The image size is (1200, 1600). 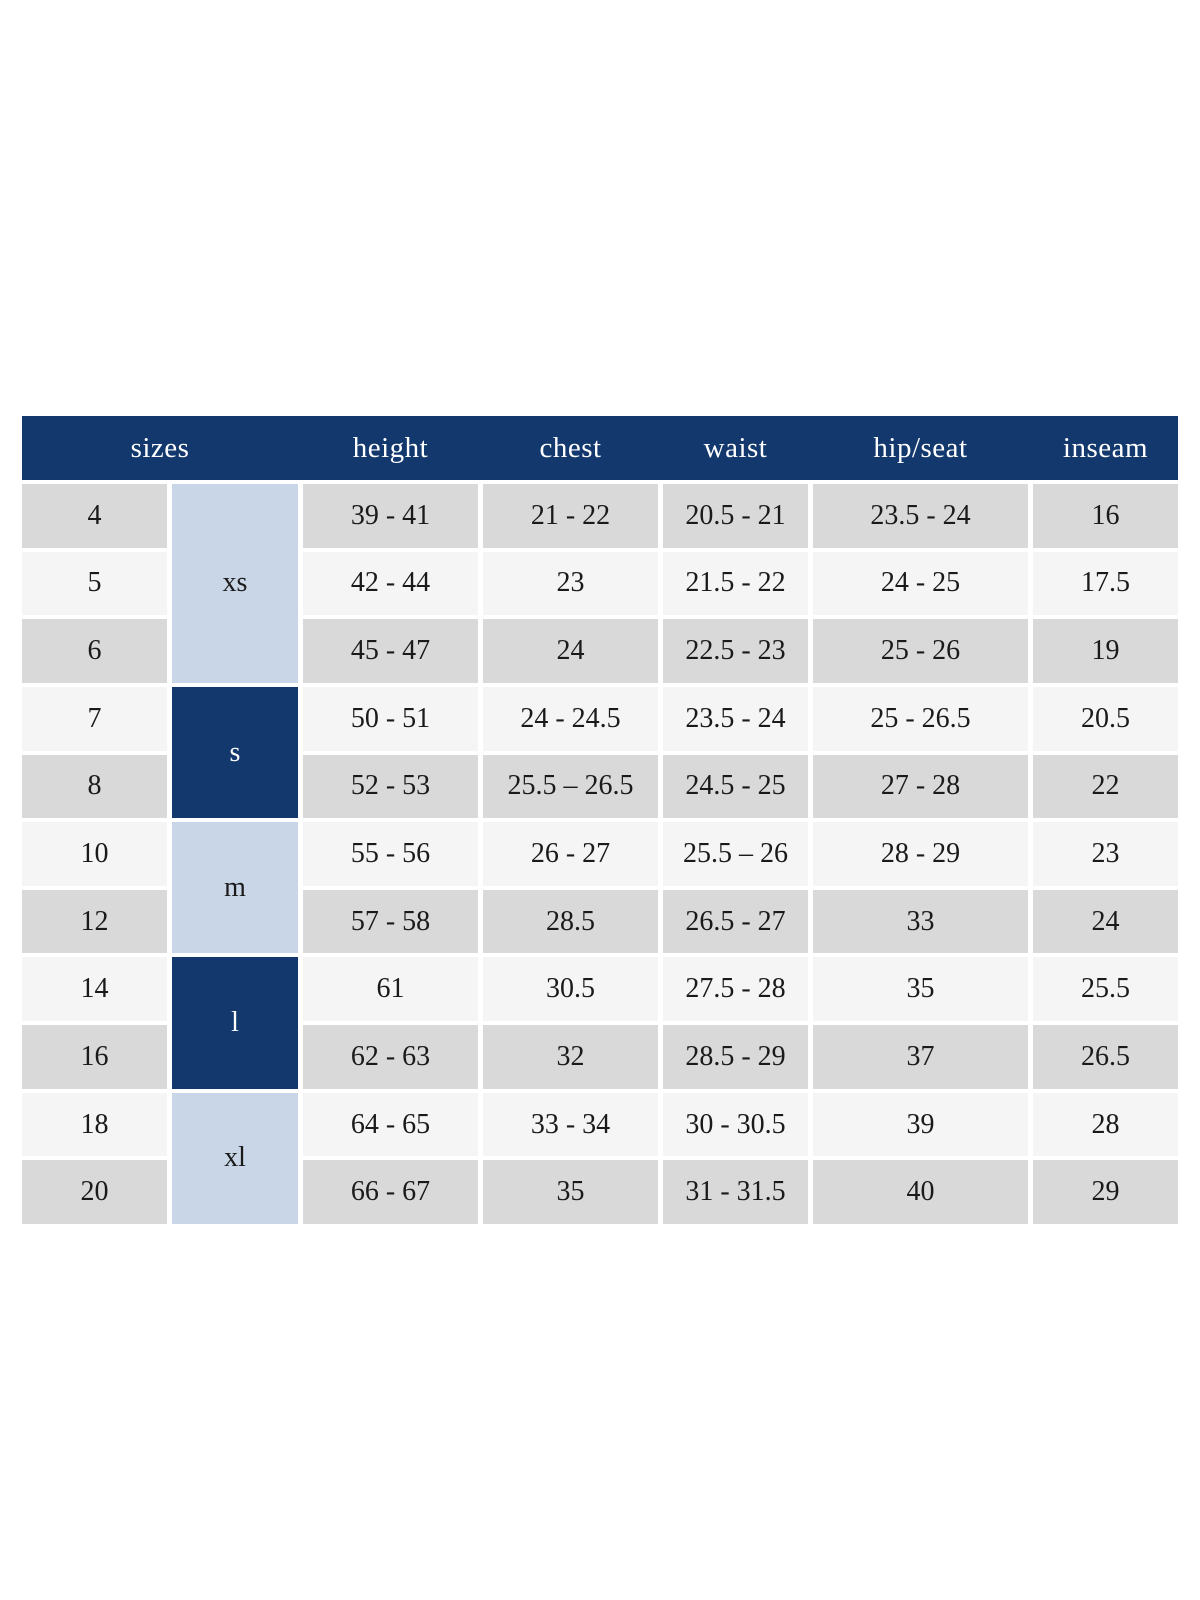 I want to click on size-cell: 4, so click(x=94, y=516).